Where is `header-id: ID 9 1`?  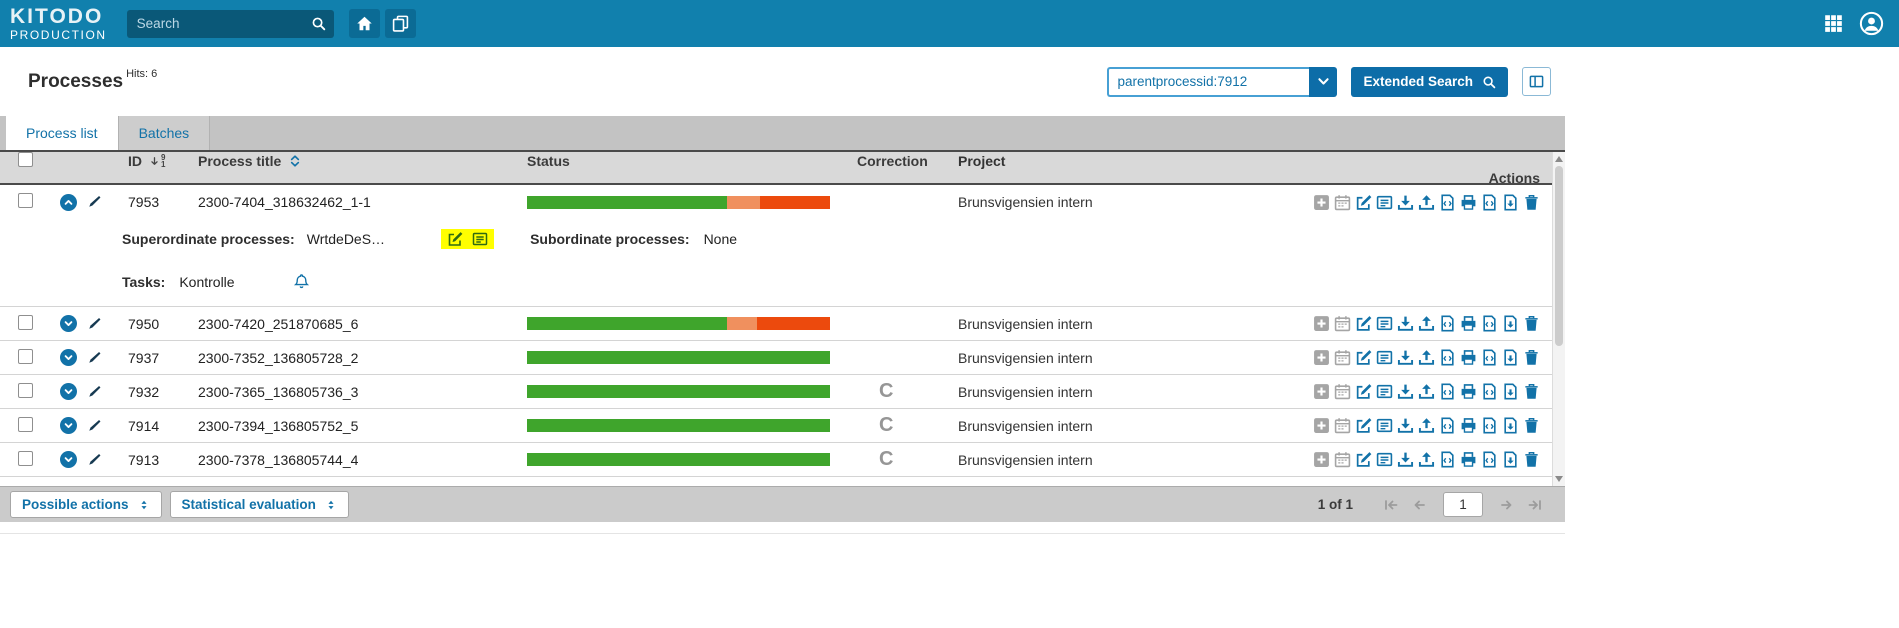 header-id: ID 9 1 is located at coordinates (147, 161).